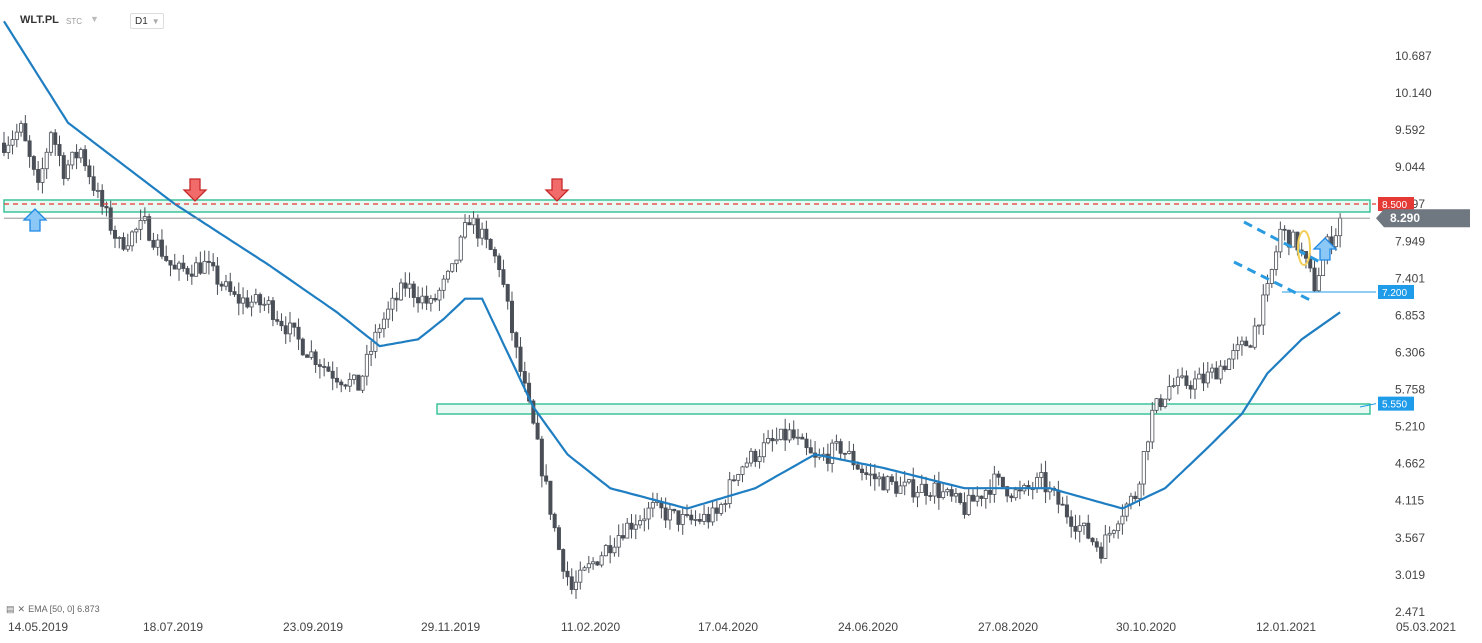 The image size is (1482, 643). Describe the element at coordinates (1008, 627) in the screenshot. I see `x-tick-label: 27.08.2020` at that location.